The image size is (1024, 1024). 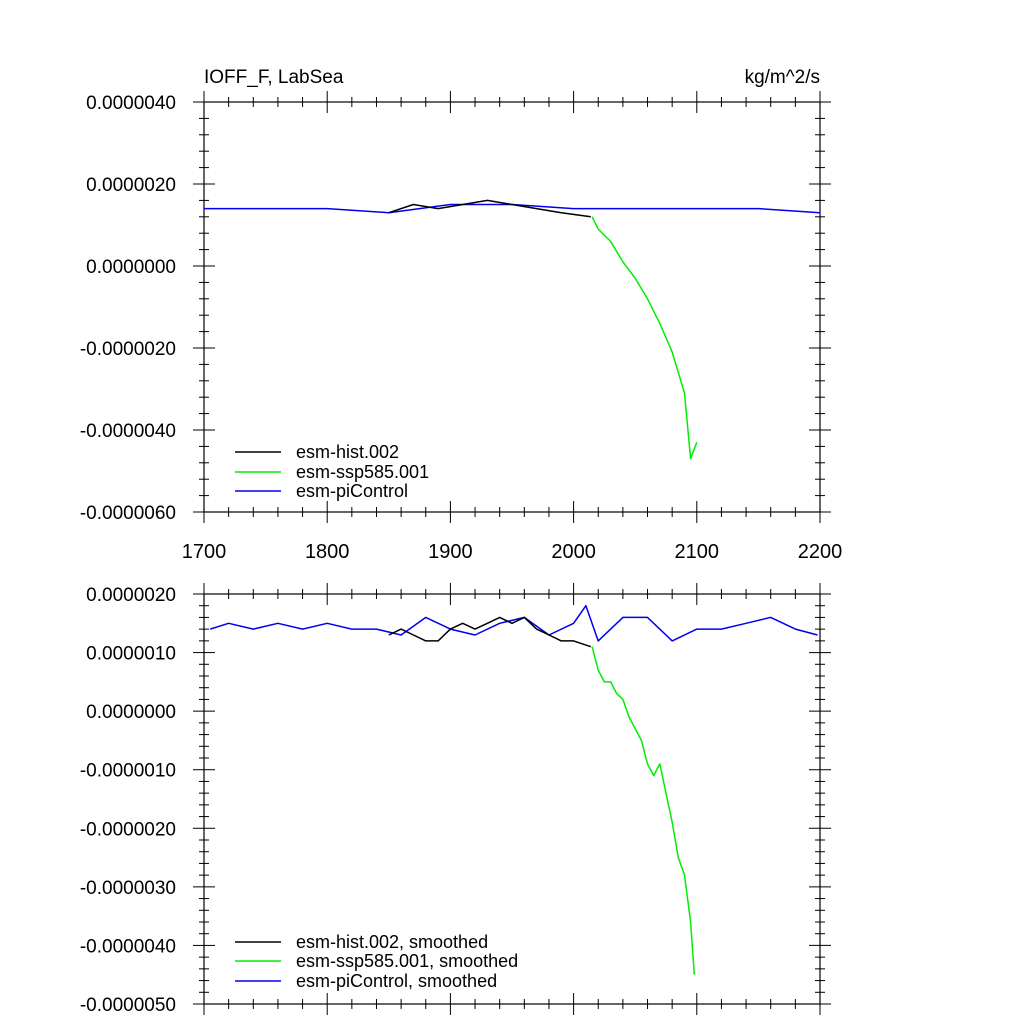 What do you see at coordinates (347, 452) in the screenshot?
I see `legend-label-hist: esm-hist.002` at bounding box center [347, 452].